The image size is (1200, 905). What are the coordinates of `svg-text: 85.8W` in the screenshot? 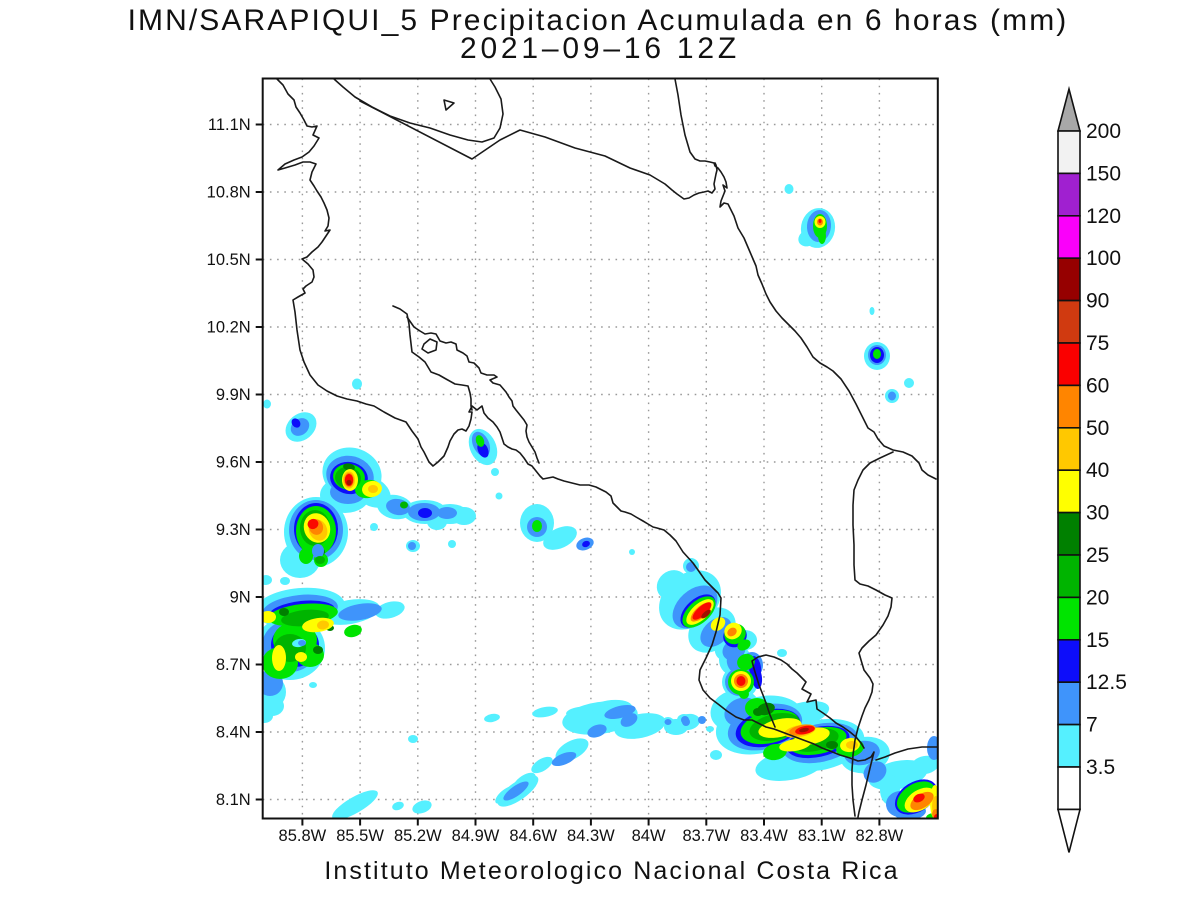 It's located at (303, 836).